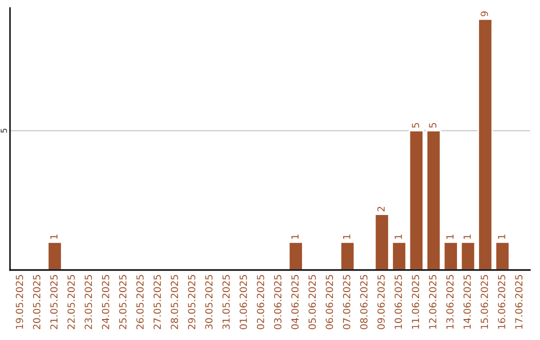 This screenshot has width=540, height=340. What do you see at coordinates (450, 302) in the screenshot?
I see `x-tick-label: 13.06.2025` at bounding box center [450, 302].